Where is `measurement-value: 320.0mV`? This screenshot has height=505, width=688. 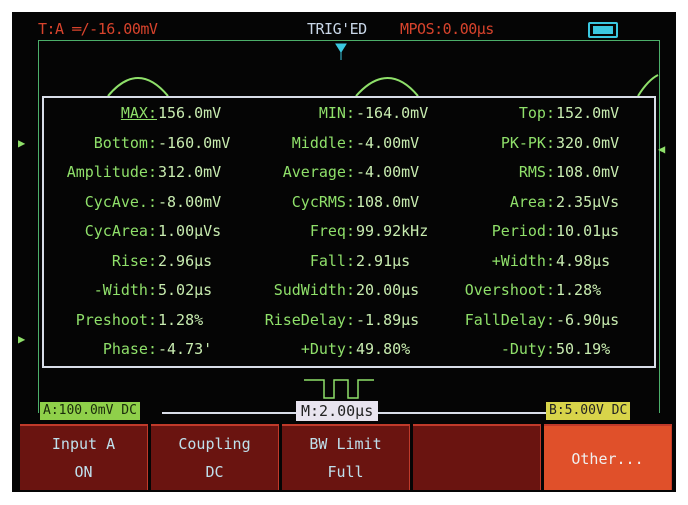 measurement-value: 320.0mV is located at coordinates (588, 142).